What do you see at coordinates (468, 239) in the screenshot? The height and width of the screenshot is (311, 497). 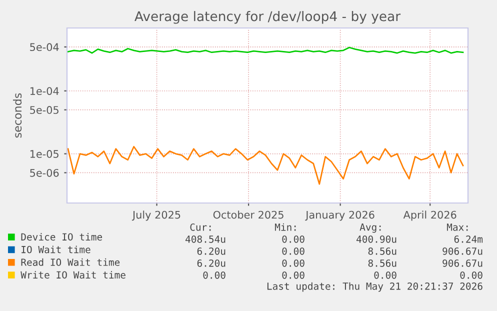 I see `text: 6.24m` at bounding box center [468, 239].